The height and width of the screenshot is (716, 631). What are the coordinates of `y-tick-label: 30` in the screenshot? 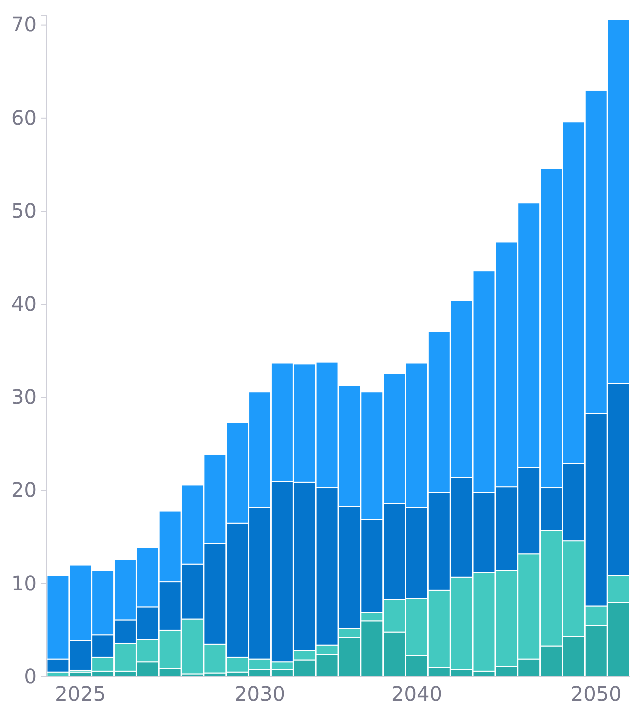 It's located at (24, 397).